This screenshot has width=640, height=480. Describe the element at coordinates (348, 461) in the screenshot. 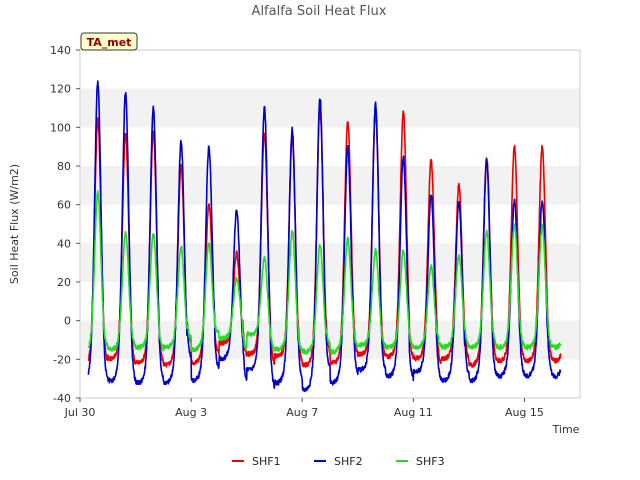

I see `legend-label-shf2: SHF2` at that location.